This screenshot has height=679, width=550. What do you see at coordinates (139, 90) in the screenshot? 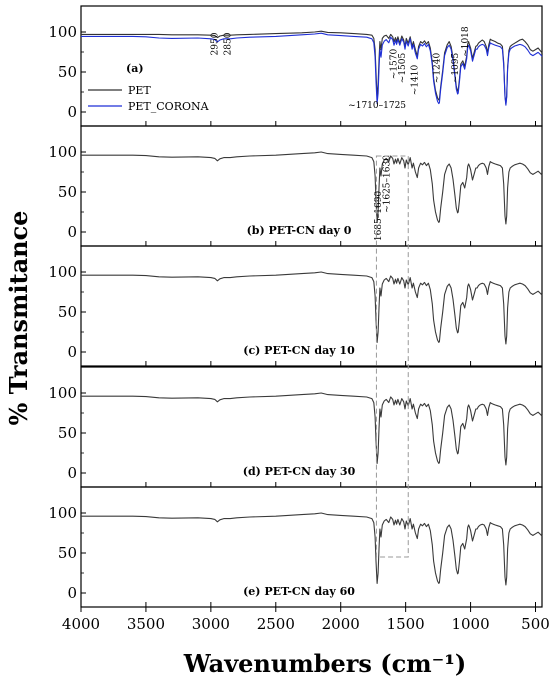
I see `legend-label: PET` at bounding box center [139, 90].